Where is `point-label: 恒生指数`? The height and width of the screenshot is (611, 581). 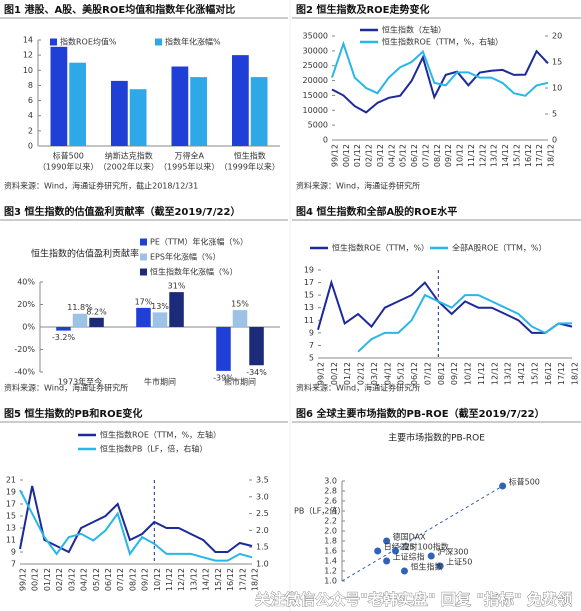
point-label: 恒生指数 is located at coordinates (426, 567).